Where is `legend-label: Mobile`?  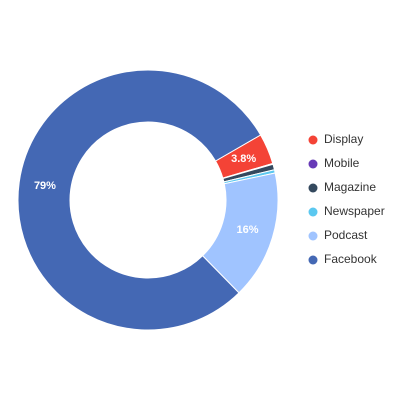
legend-label: Mobile is located at coordinates (342, 163).